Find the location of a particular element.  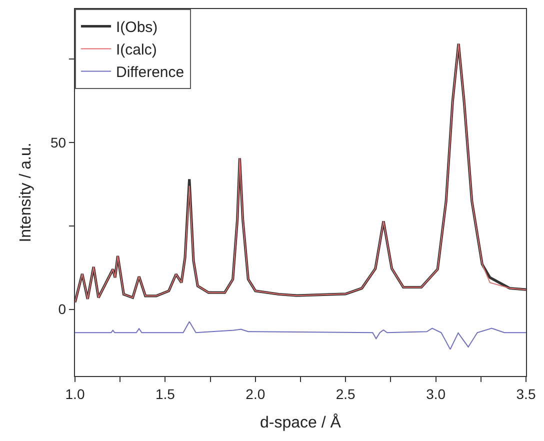

legend-label: I(Obs) is located at coordinates (137, 27).